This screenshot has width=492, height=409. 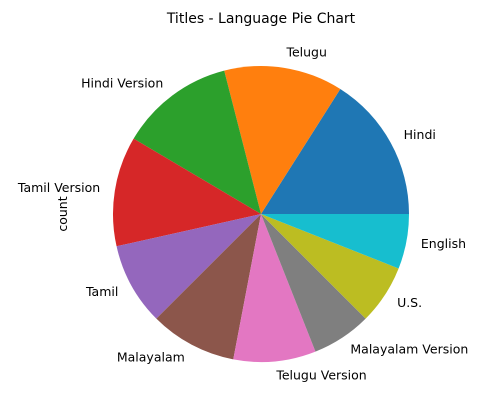 What do you see at coordinates (443, 243) in the screenshot?
I see `slice-label-english: English` at bounding box center [443, 243].